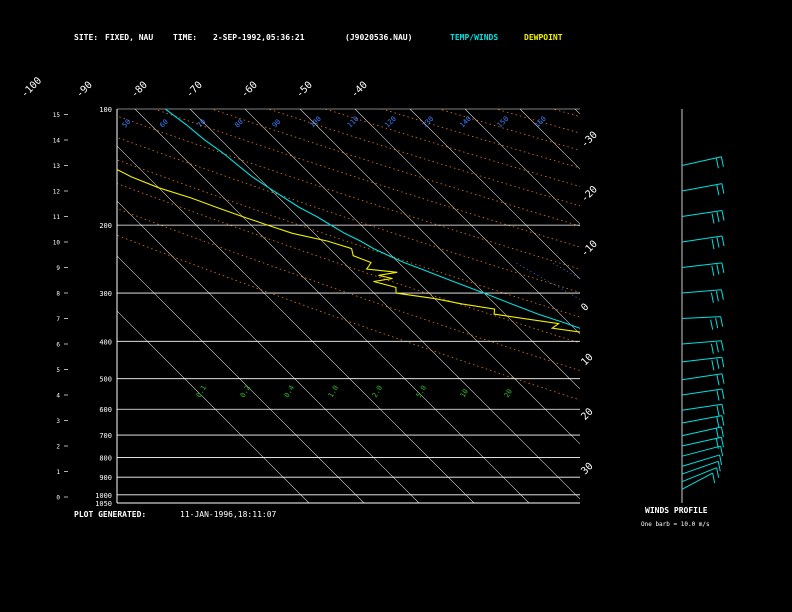 This screenshot has height=612, width=792. I want to click on pressure-label: 800, so click(105, 458).